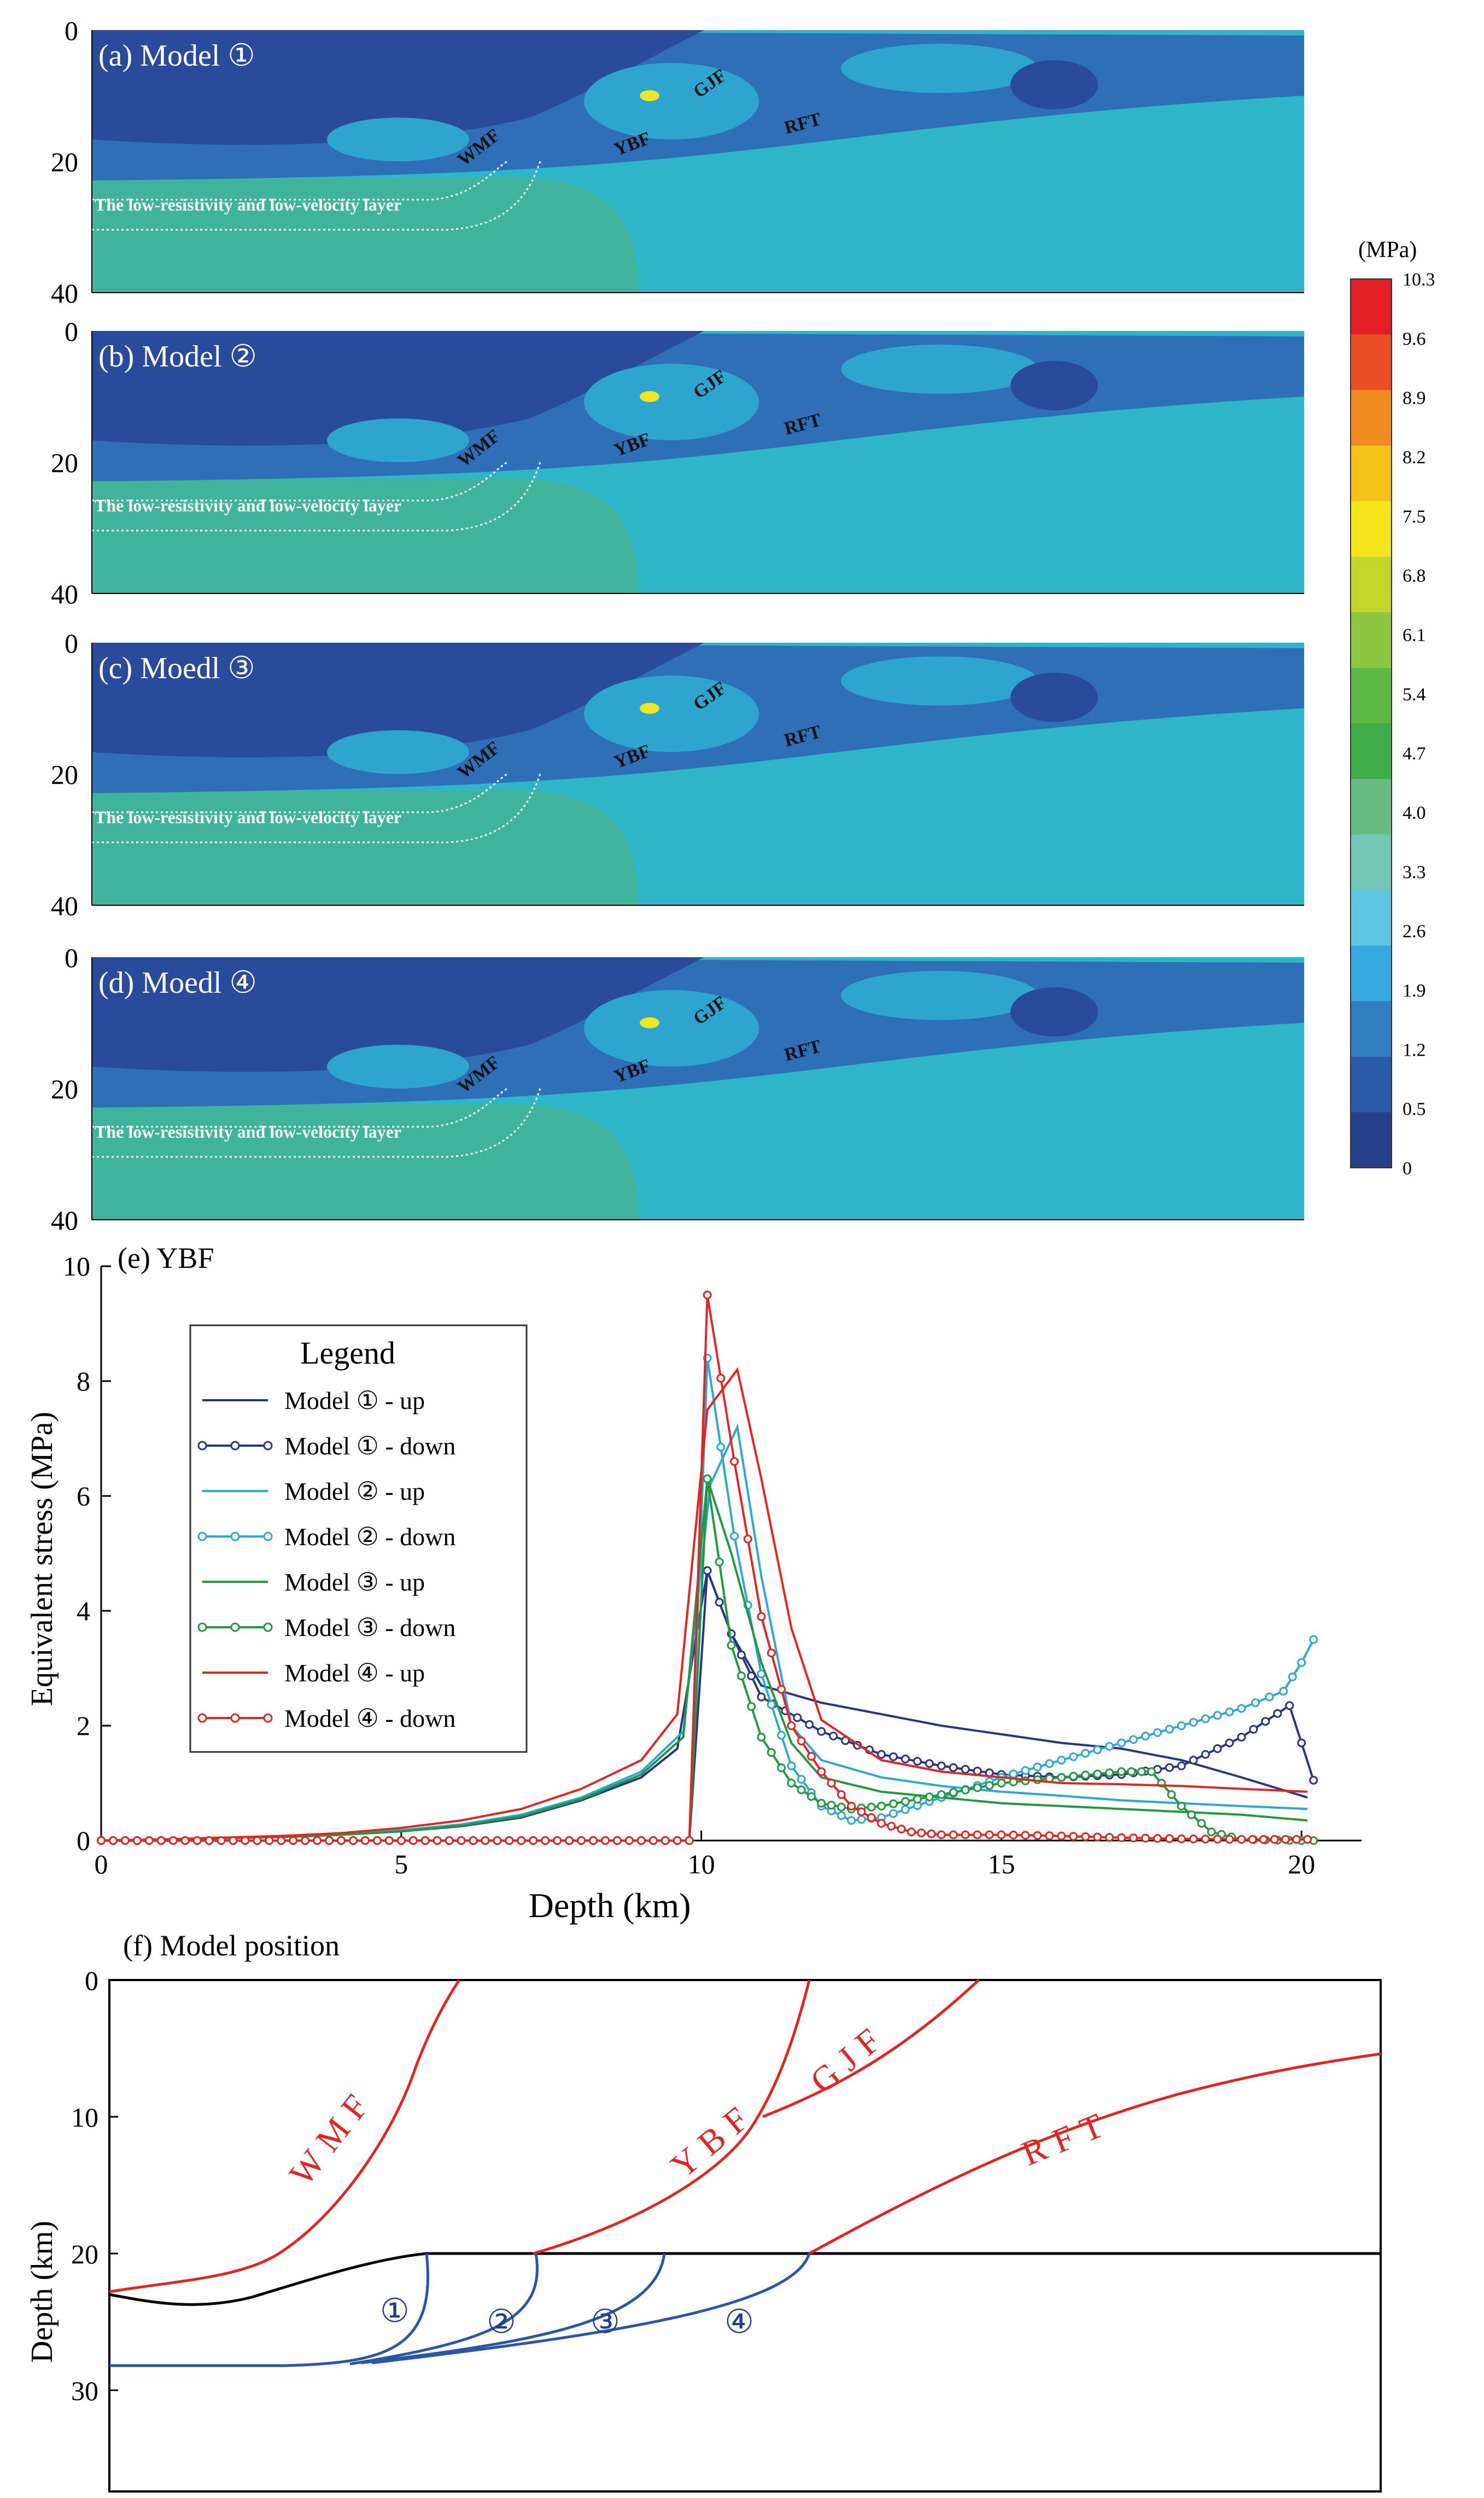  What do you see at coordinates (1094, 2153) in the screenshot?
I see `fault-rft-line` at bounding box center [1094, 2153].